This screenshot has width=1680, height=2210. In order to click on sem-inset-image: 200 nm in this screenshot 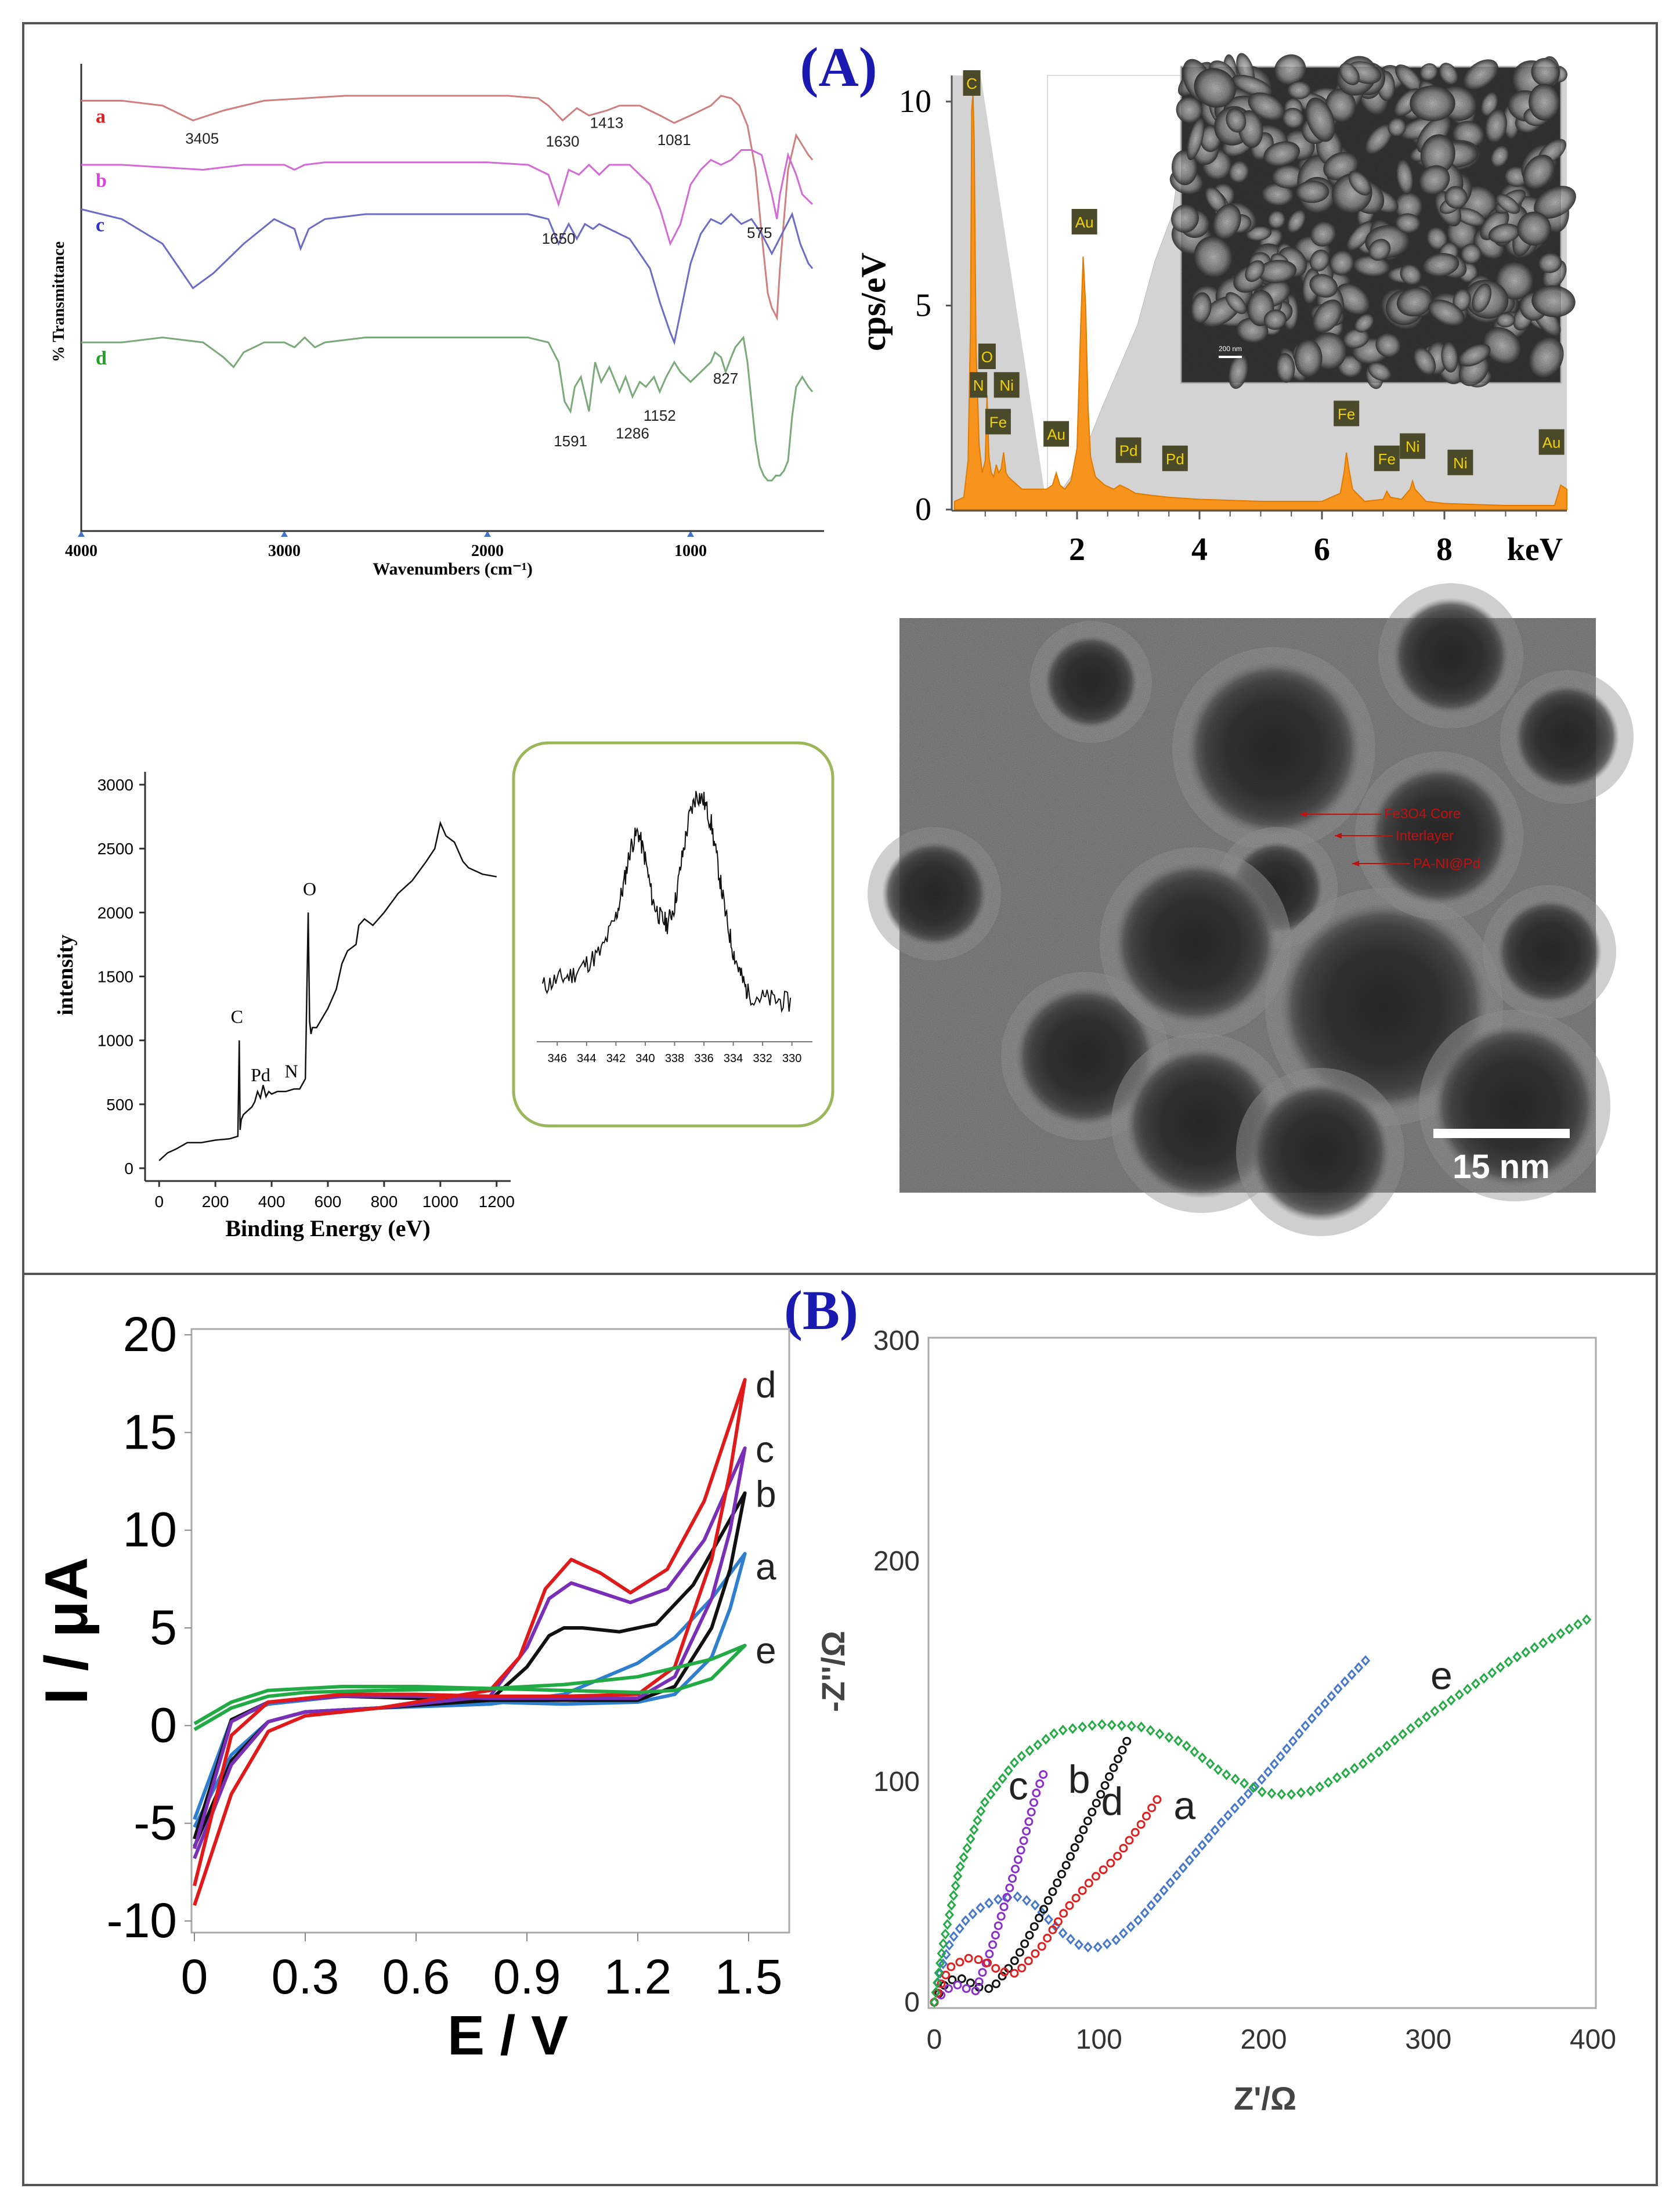, I will do `click(1372, 221)`.